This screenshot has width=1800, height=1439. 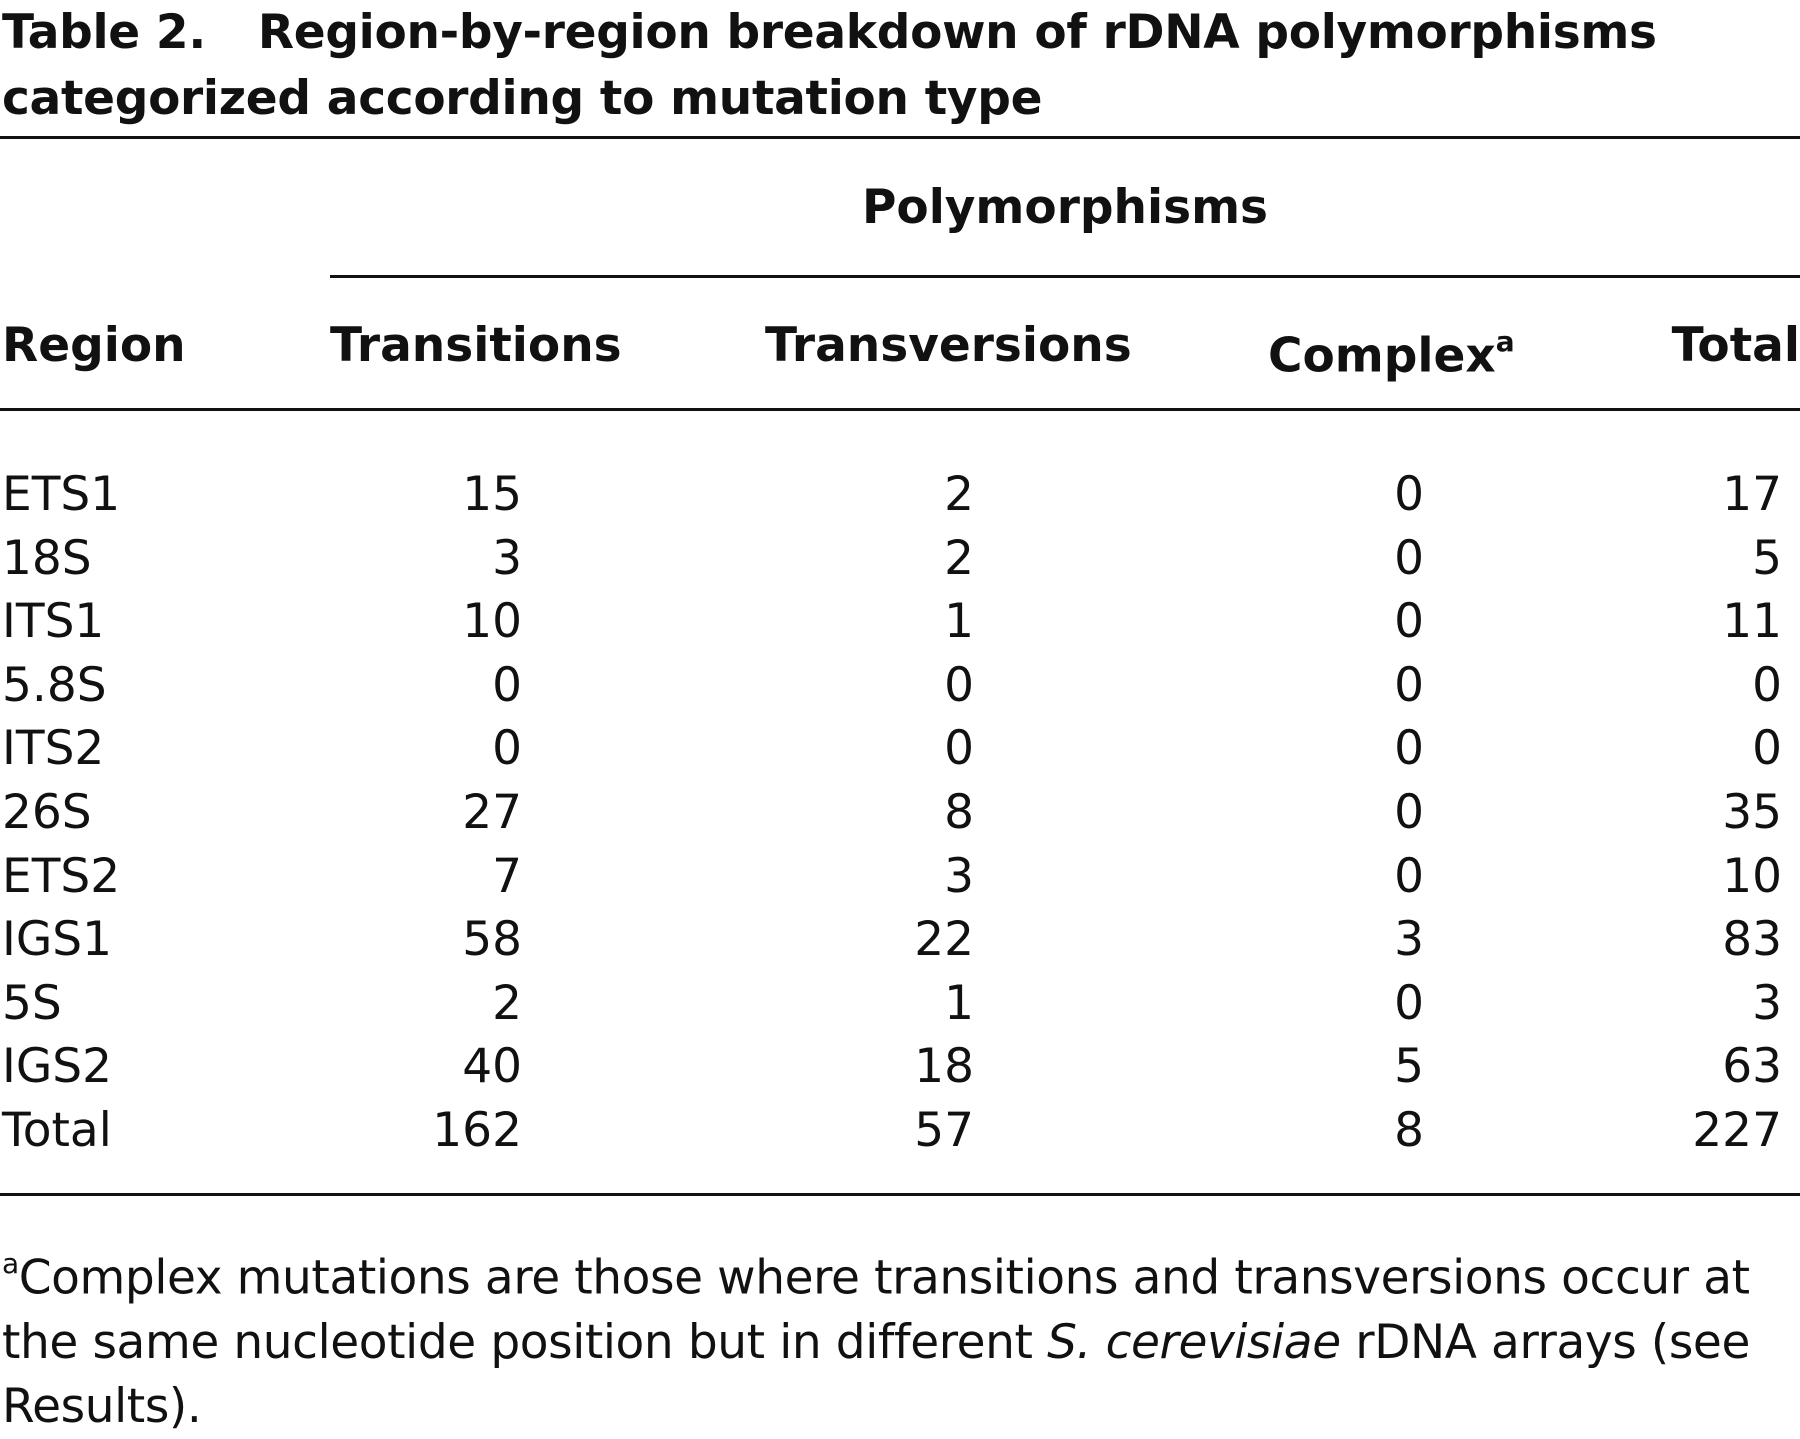 What do you see at coordinates (900, 1004) in the screenshot?
I see `table-row: 5S 2 1 0 3` at bounding box center [900, 1004].